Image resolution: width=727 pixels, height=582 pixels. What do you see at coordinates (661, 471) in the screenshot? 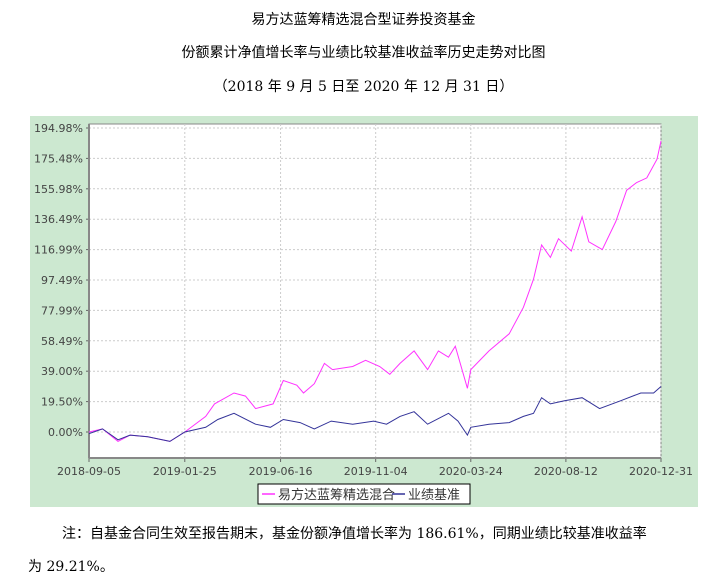
I see `x-tick-label: 2020-12-31` at bounding box center [661, 471].